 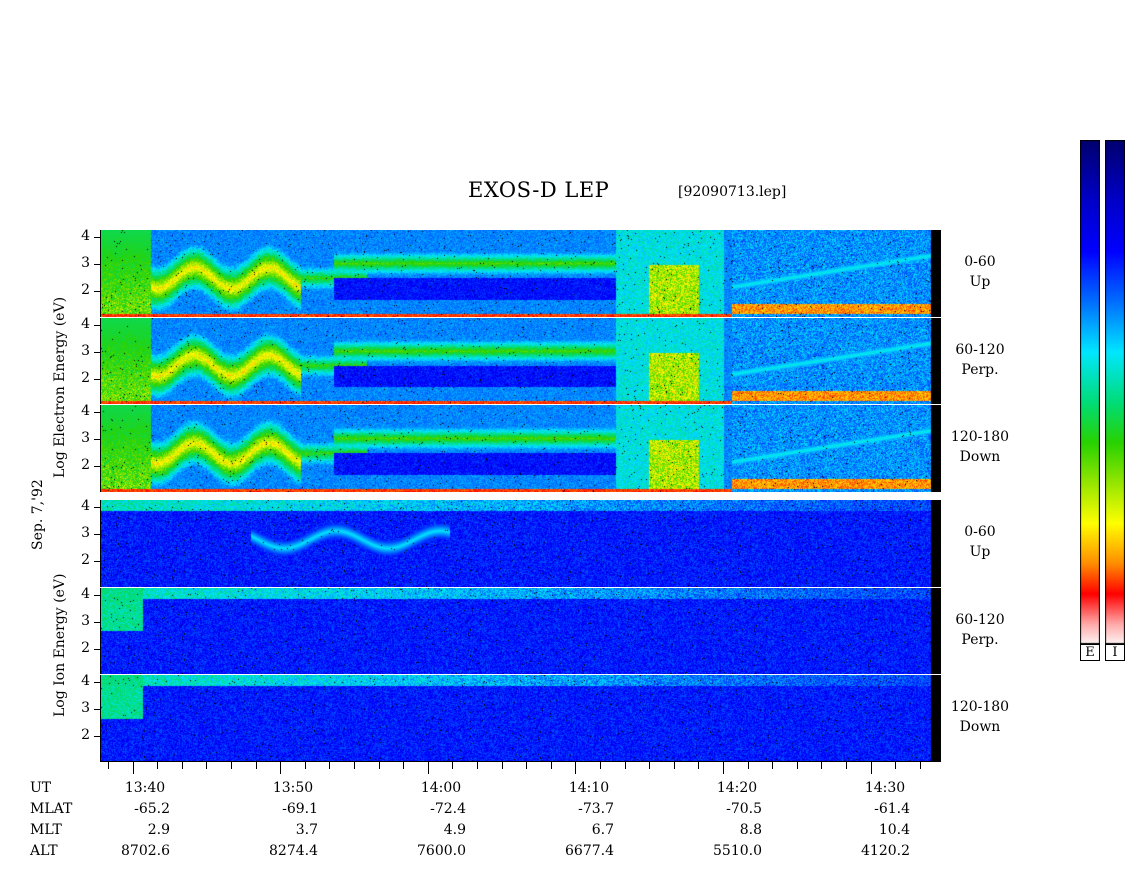 What do you see at coordinates (158, 830) in the screenshot?
I see `table-cell-mlt: 2.9` at bounding box center [158, 830].